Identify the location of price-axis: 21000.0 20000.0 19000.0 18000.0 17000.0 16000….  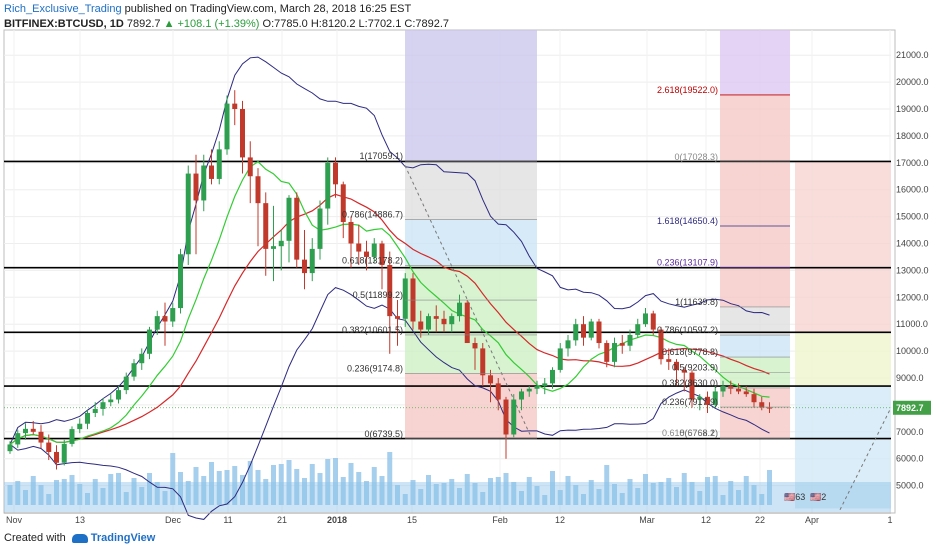
(912, 270).